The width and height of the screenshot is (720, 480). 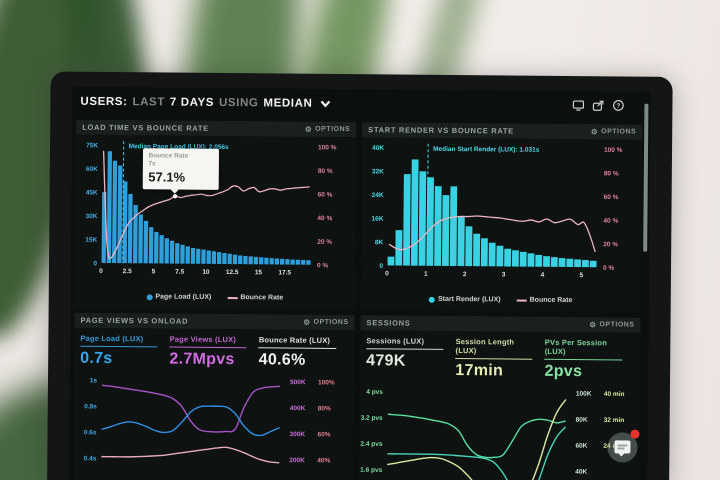 What do you see at coordinates (582, 420) in the screenshot?
I see `svg-text: 80K` at bounding box center [582, 420].